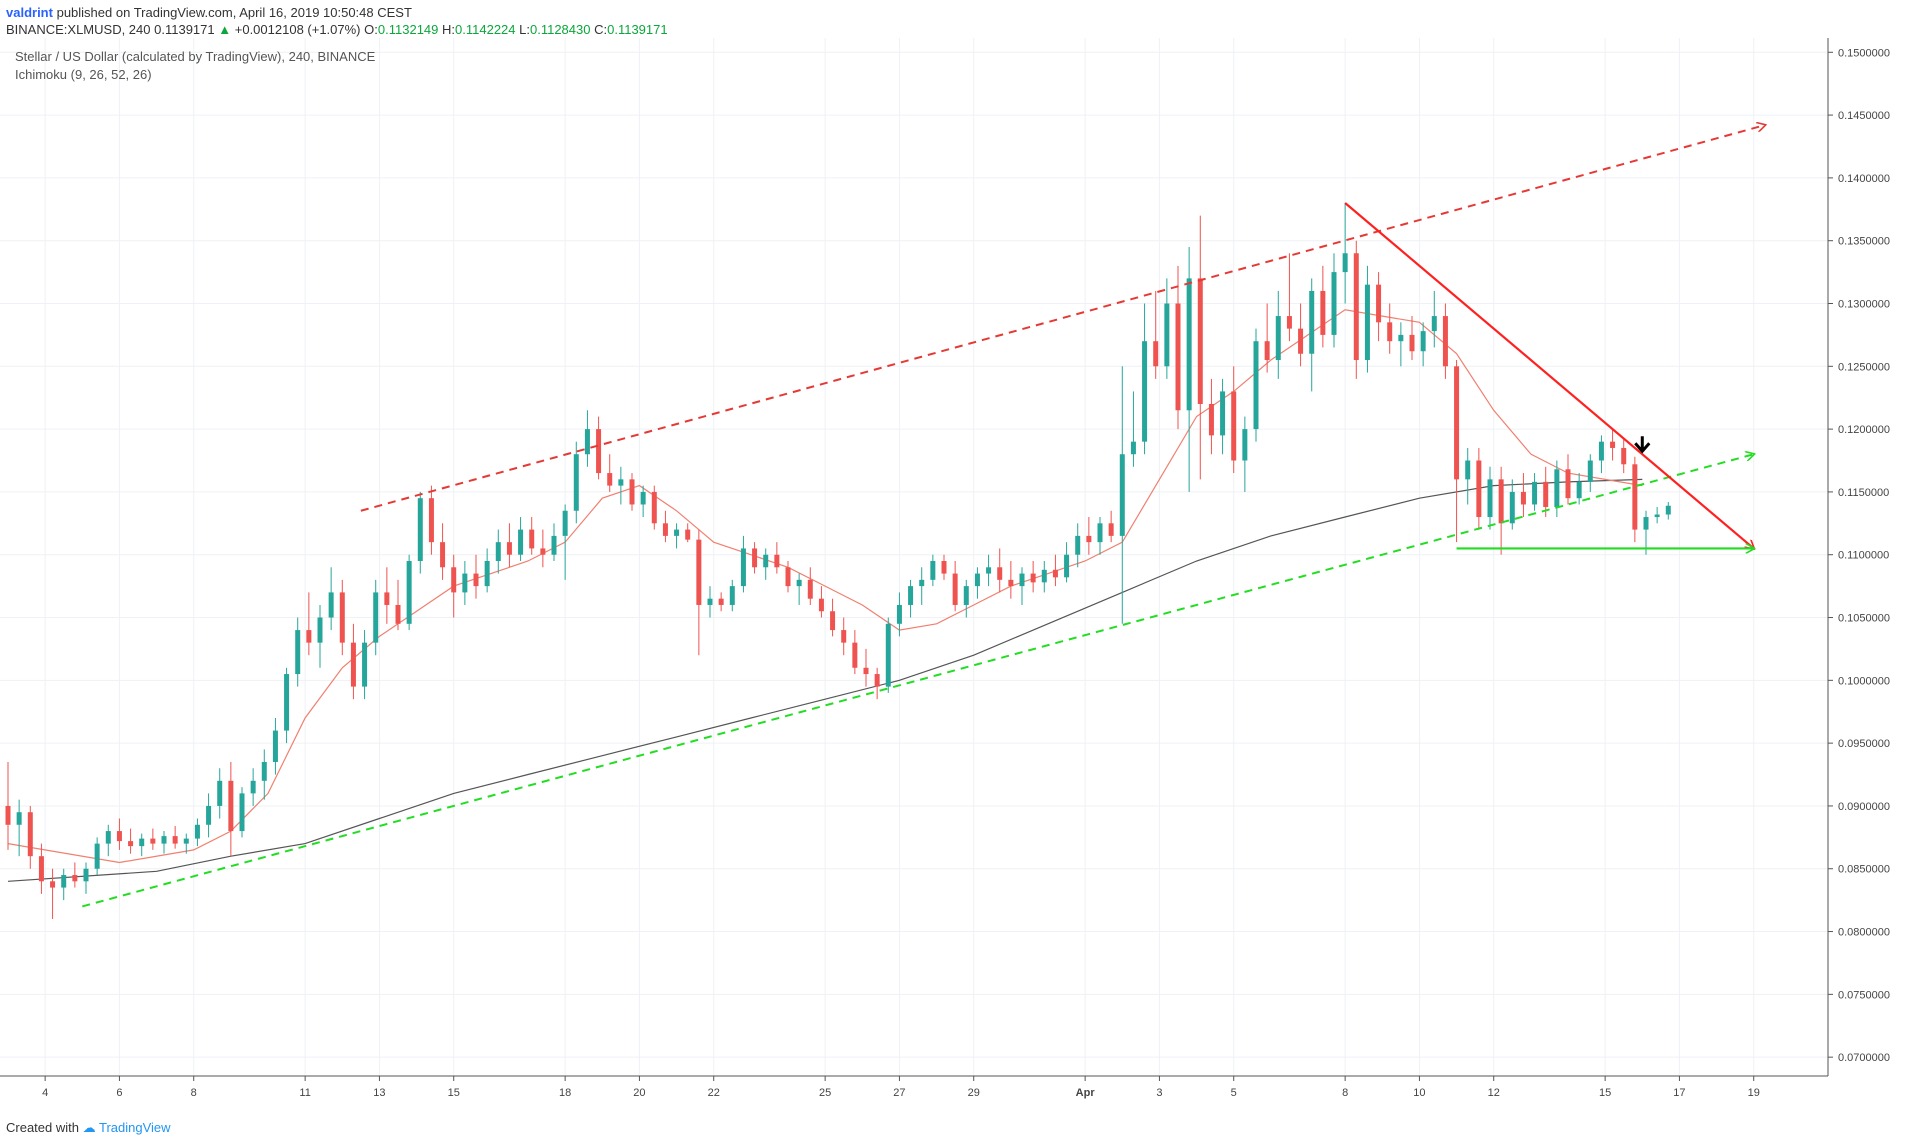  I want to click on author-name: valdrint, so click(29, 12).